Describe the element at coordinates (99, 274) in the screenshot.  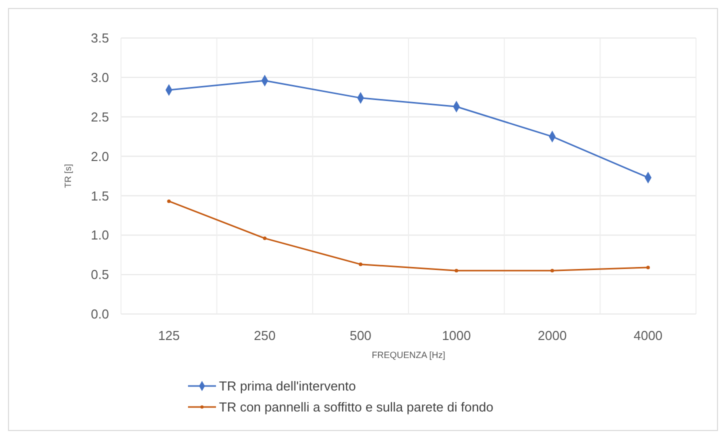
I see `y-tick-label: 0.5` at that location.